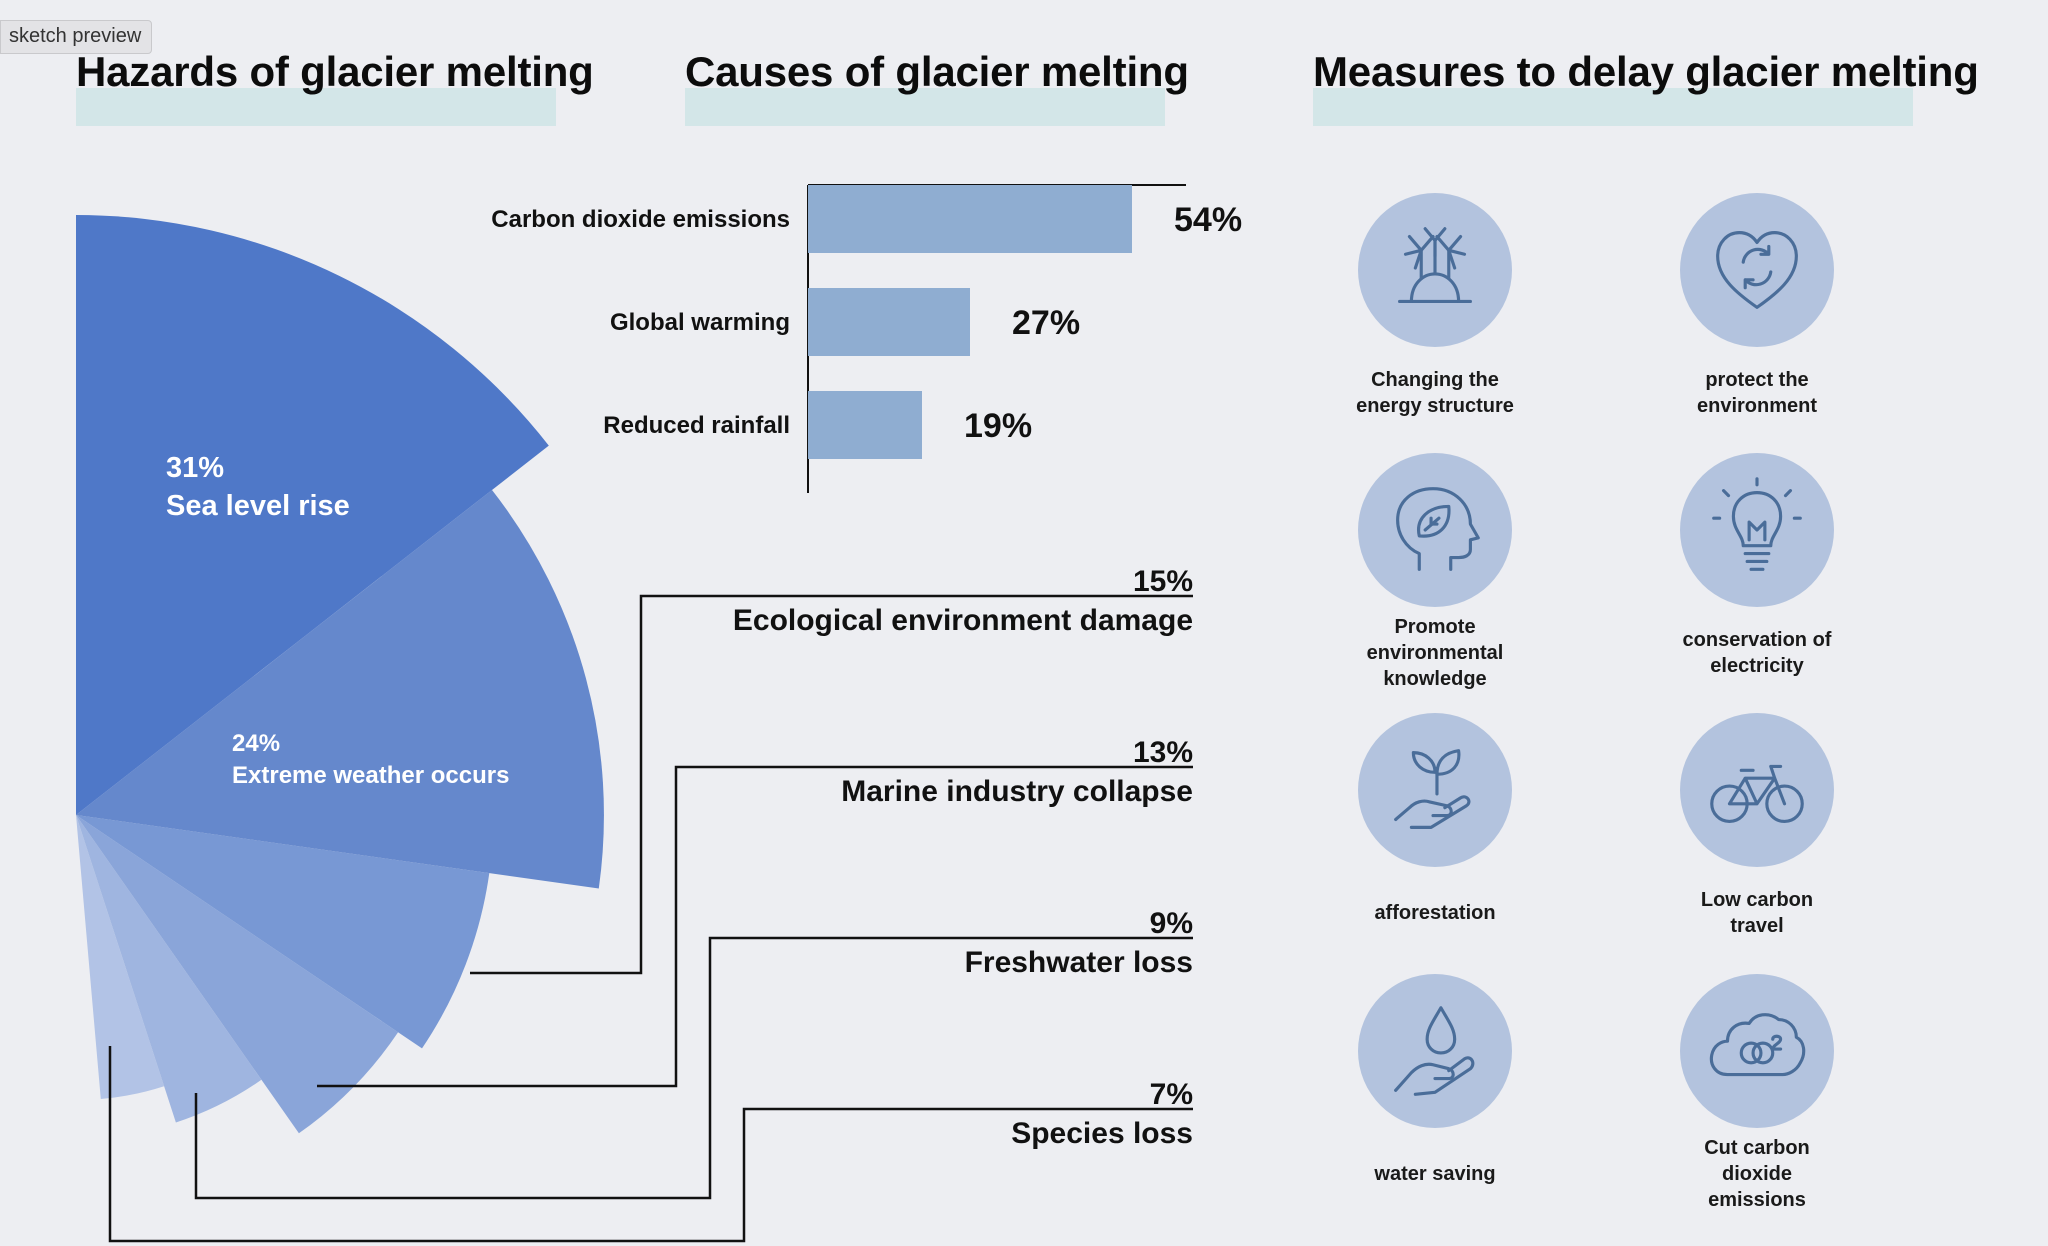 Image resolution: width=2048 pixels, height=1246 pixels. I want to click on measure-label: Low carbon travel, so click(1757, 913).